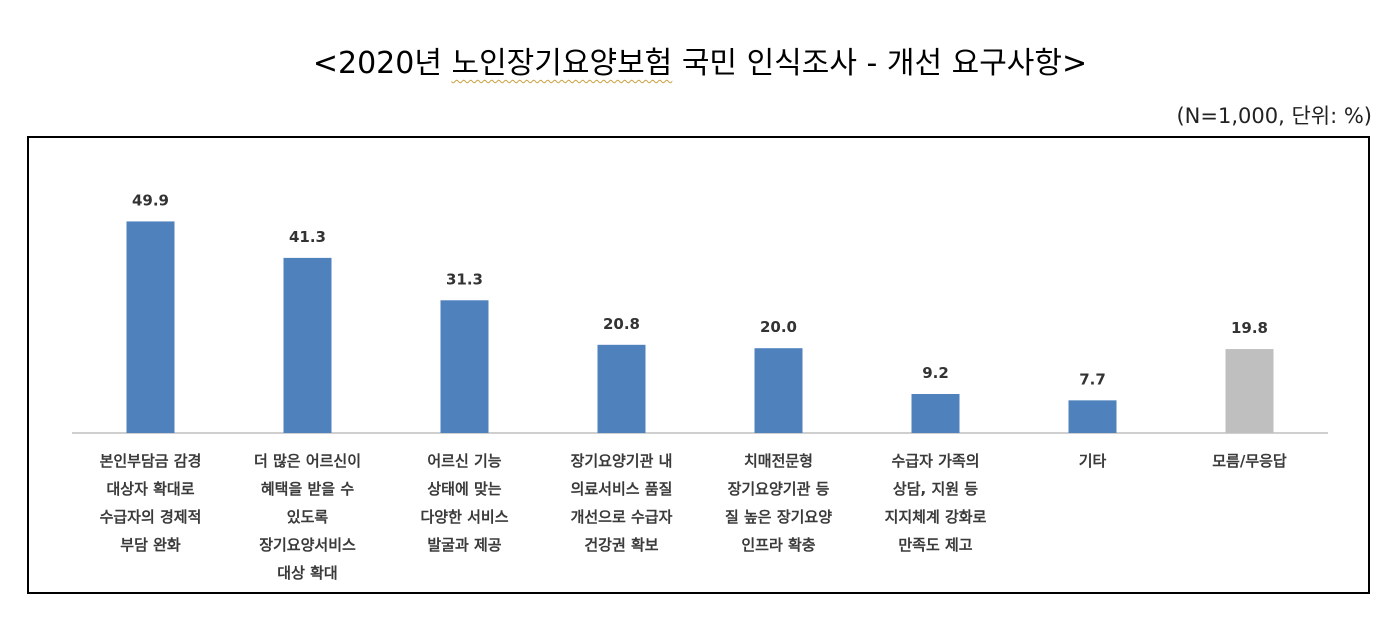 Image resolution: width=1400 pixels, height=620 pixels. What do you see at coordinates (307, 237) in the screenshot?
I see `data-label-2: 41.3` at bounding box center [307, 237].